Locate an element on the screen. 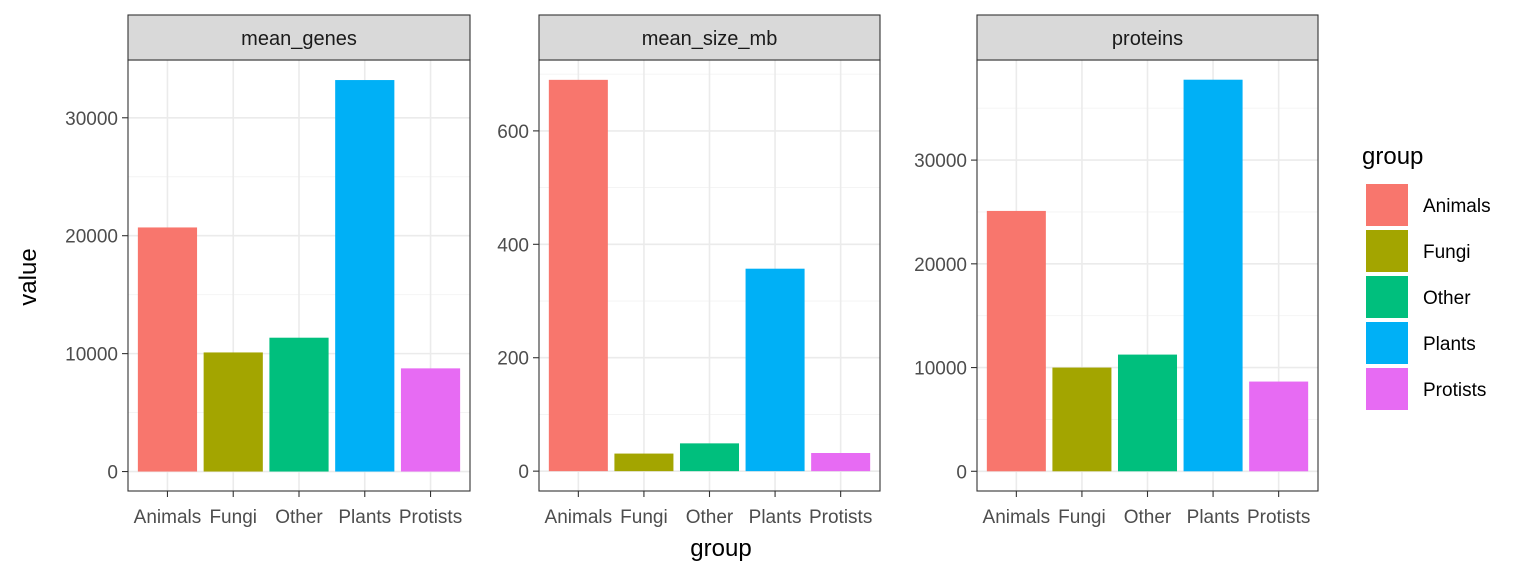 The width and height of the screenshot is (1536, 576). x-axis-title: group is located at coordinates (720, 548).